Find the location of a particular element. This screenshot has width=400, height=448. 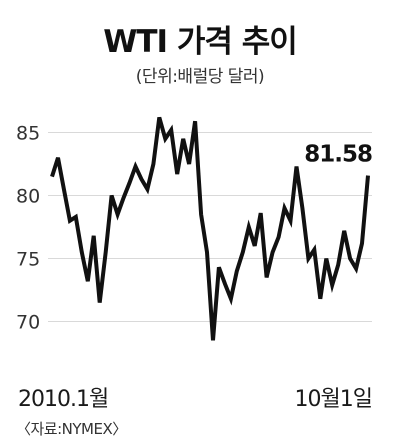

chart-subtitle: (단위:배럴당 달러) is located at coordinates (200, 77).